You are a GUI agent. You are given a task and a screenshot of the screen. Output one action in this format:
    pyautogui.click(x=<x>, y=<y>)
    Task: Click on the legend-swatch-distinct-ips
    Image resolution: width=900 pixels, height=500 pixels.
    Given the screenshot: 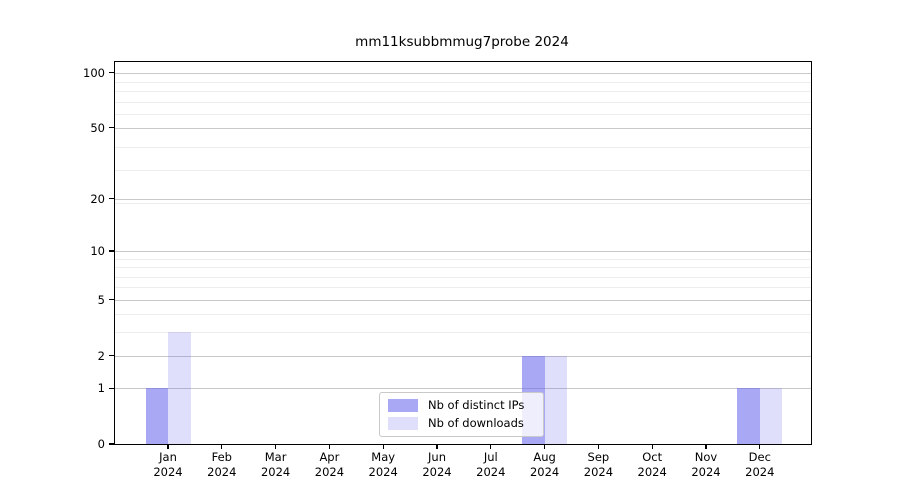 What is the action you would take?
    pyautogui.click(x=403, y=405)
    